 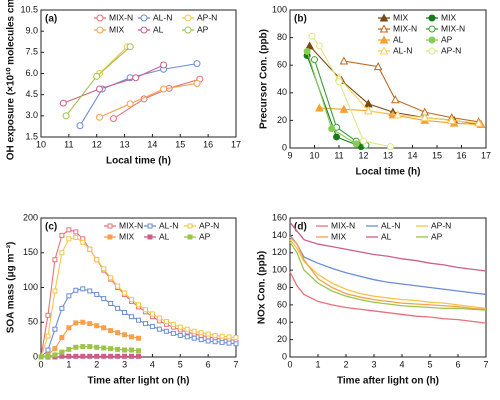 What do you see at coordinates (264, 79) in the screenshot?
I see `y-axis-title: Precursor Con. (ppb)` at bounding box center [264, 79].